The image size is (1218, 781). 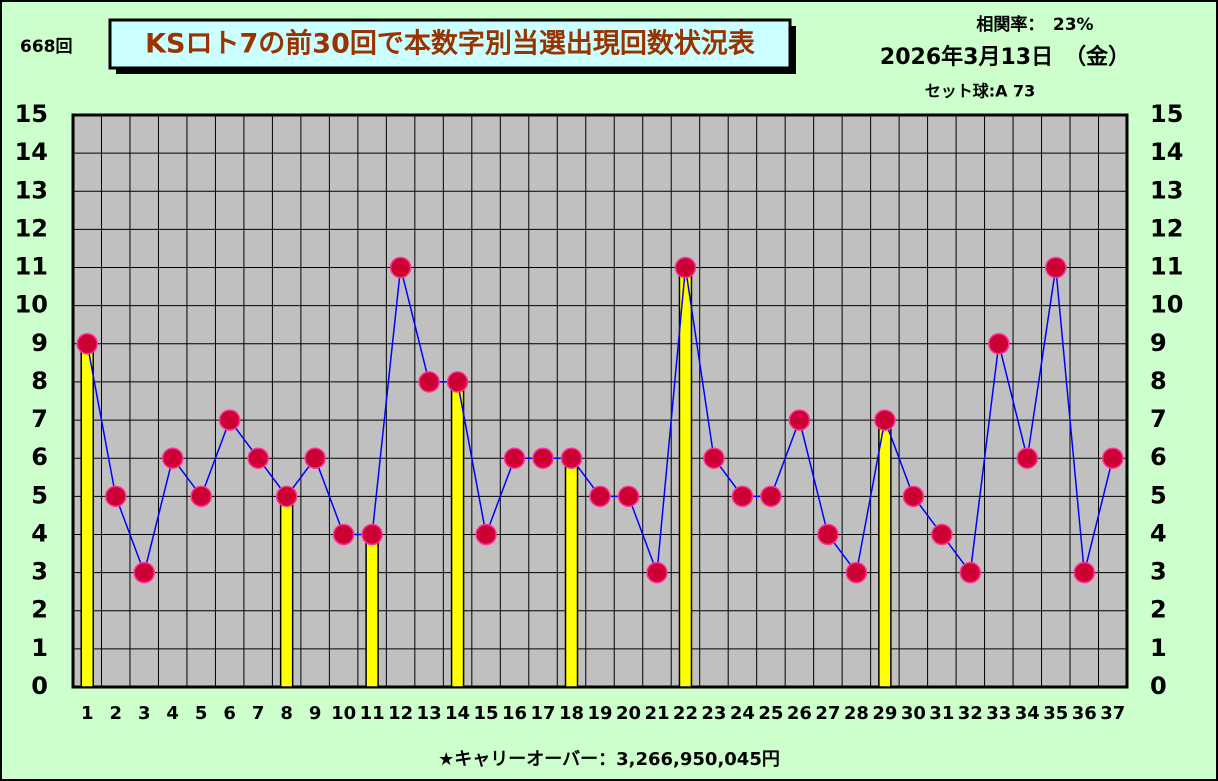 I want to click on x-tick-label: 12, so click(x=400, y=713).